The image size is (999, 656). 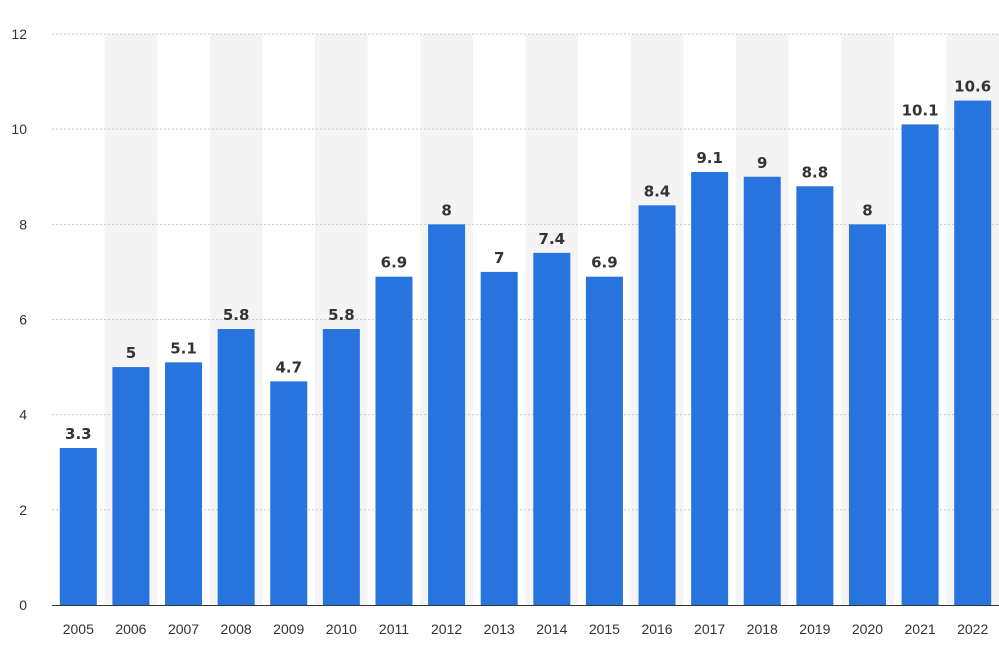 What do you see at coordinates (867, 415) in the screenshot?
I see `bar-2020` at bounding box center [867, 415].